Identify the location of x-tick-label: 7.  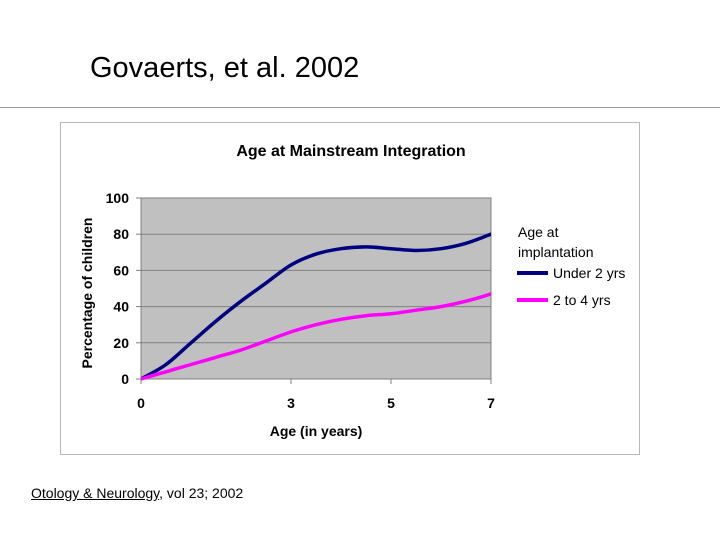
(491, 403).